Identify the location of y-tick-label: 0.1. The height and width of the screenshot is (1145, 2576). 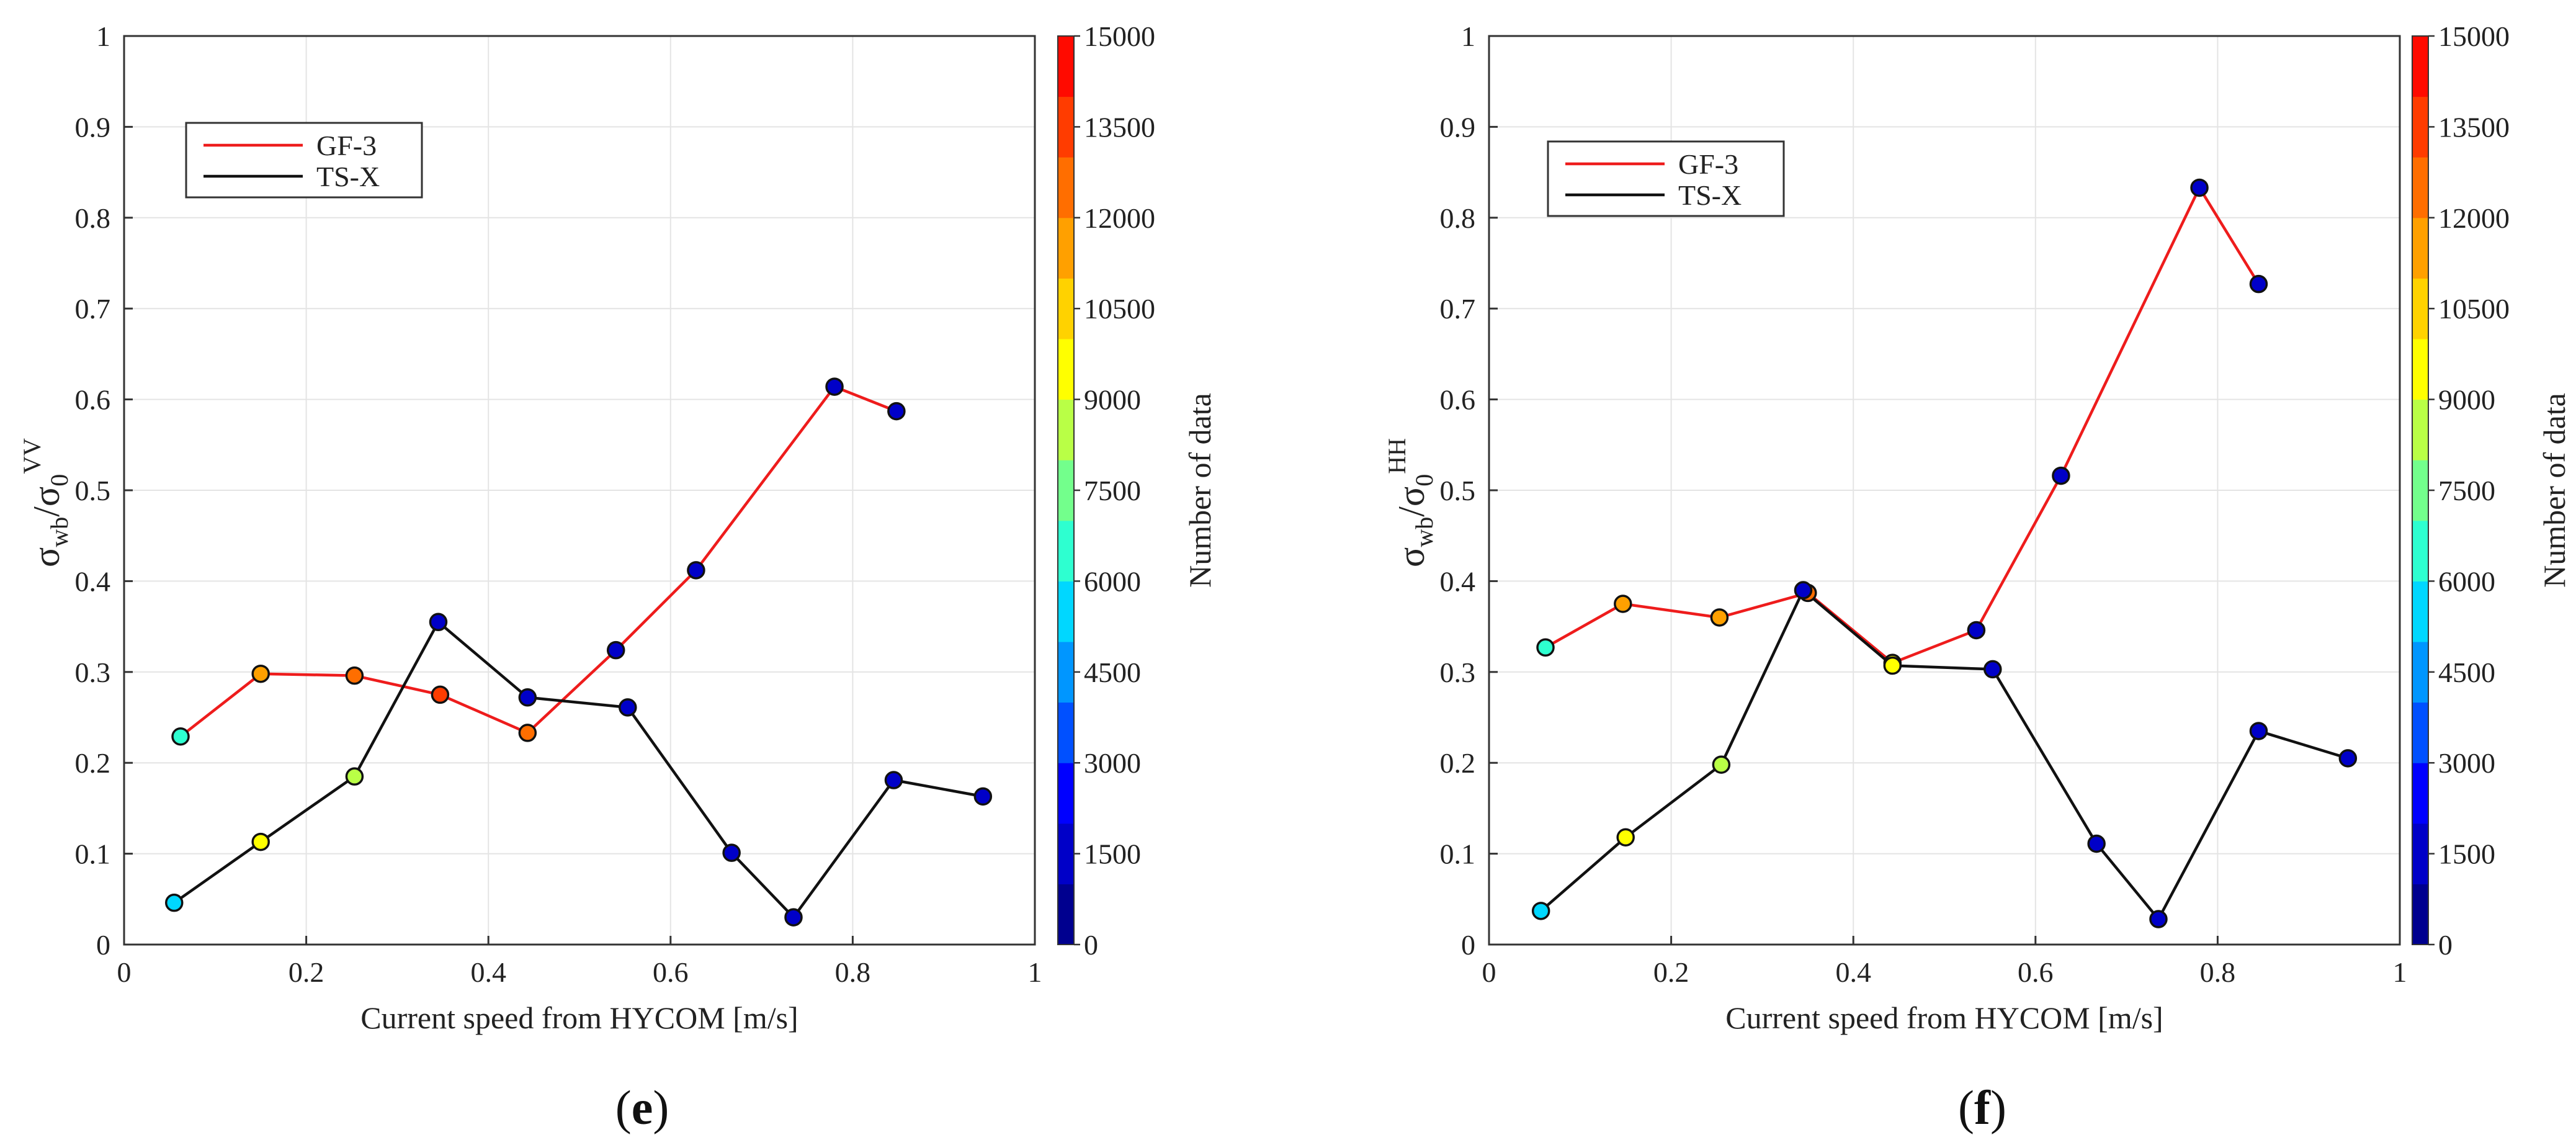
(1458, 854).